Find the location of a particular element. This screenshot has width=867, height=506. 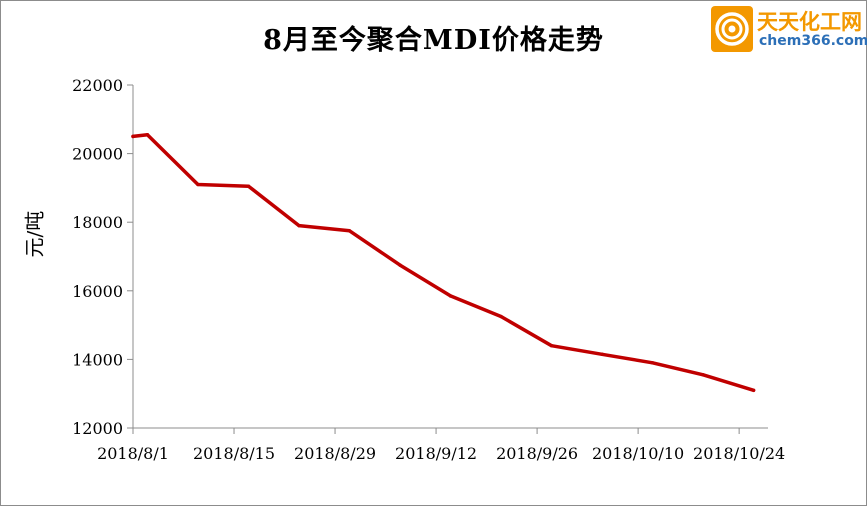

y-tick-label: 22000 is located at coordinates (97, 85).